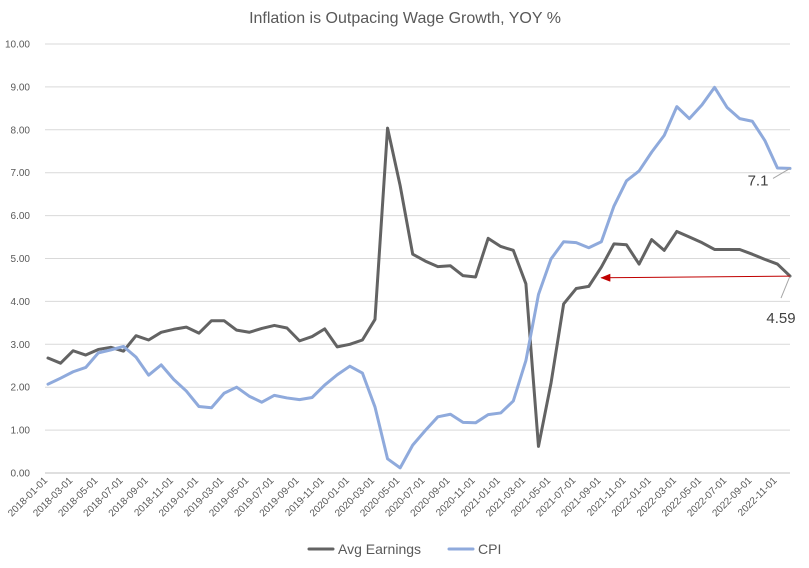 The image size is (809, 568). Describe the element at coordinates (21, 431) in the screenshot. I see `y-tick-label: 1.00` at that location.